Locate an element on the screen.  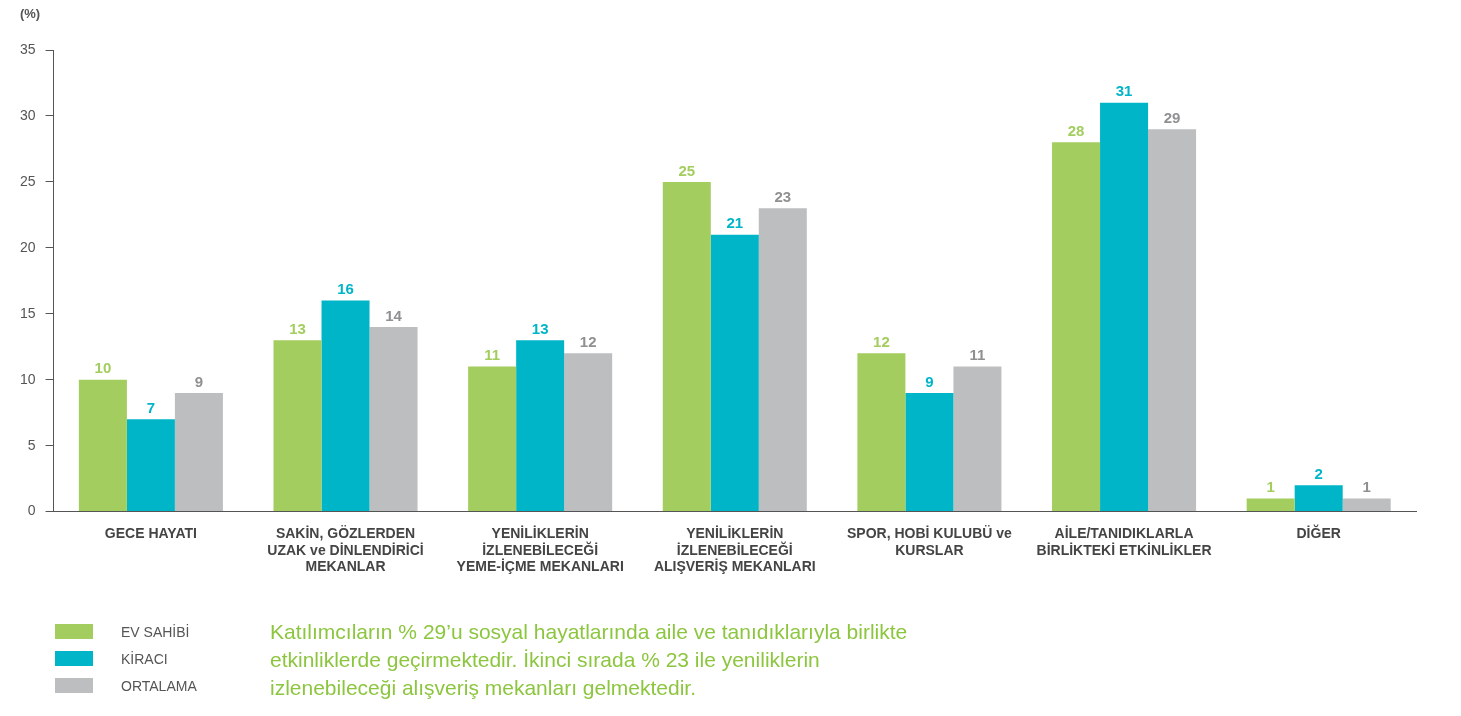
data-label: 16 is located at coordinates (345, 289).